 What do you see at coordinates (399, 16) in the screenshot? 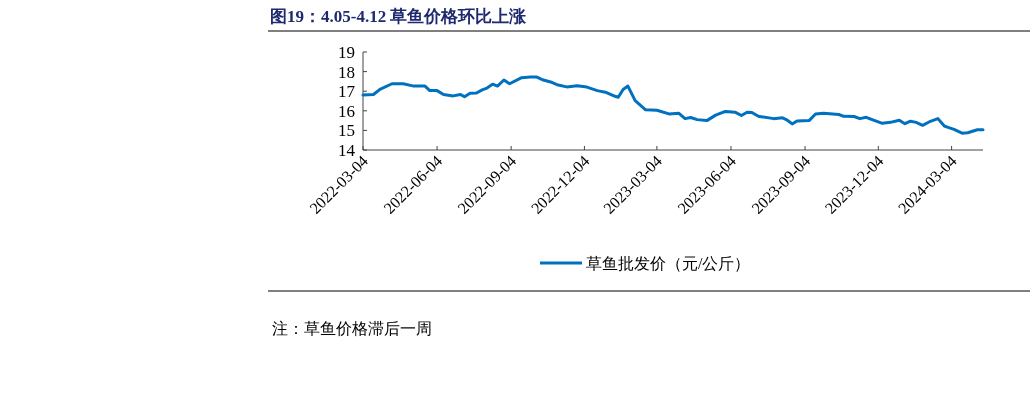
I see `chart-title: 图19：4.05-4.12 草鱼价格环比上涨` at bounding box center [399, 16].